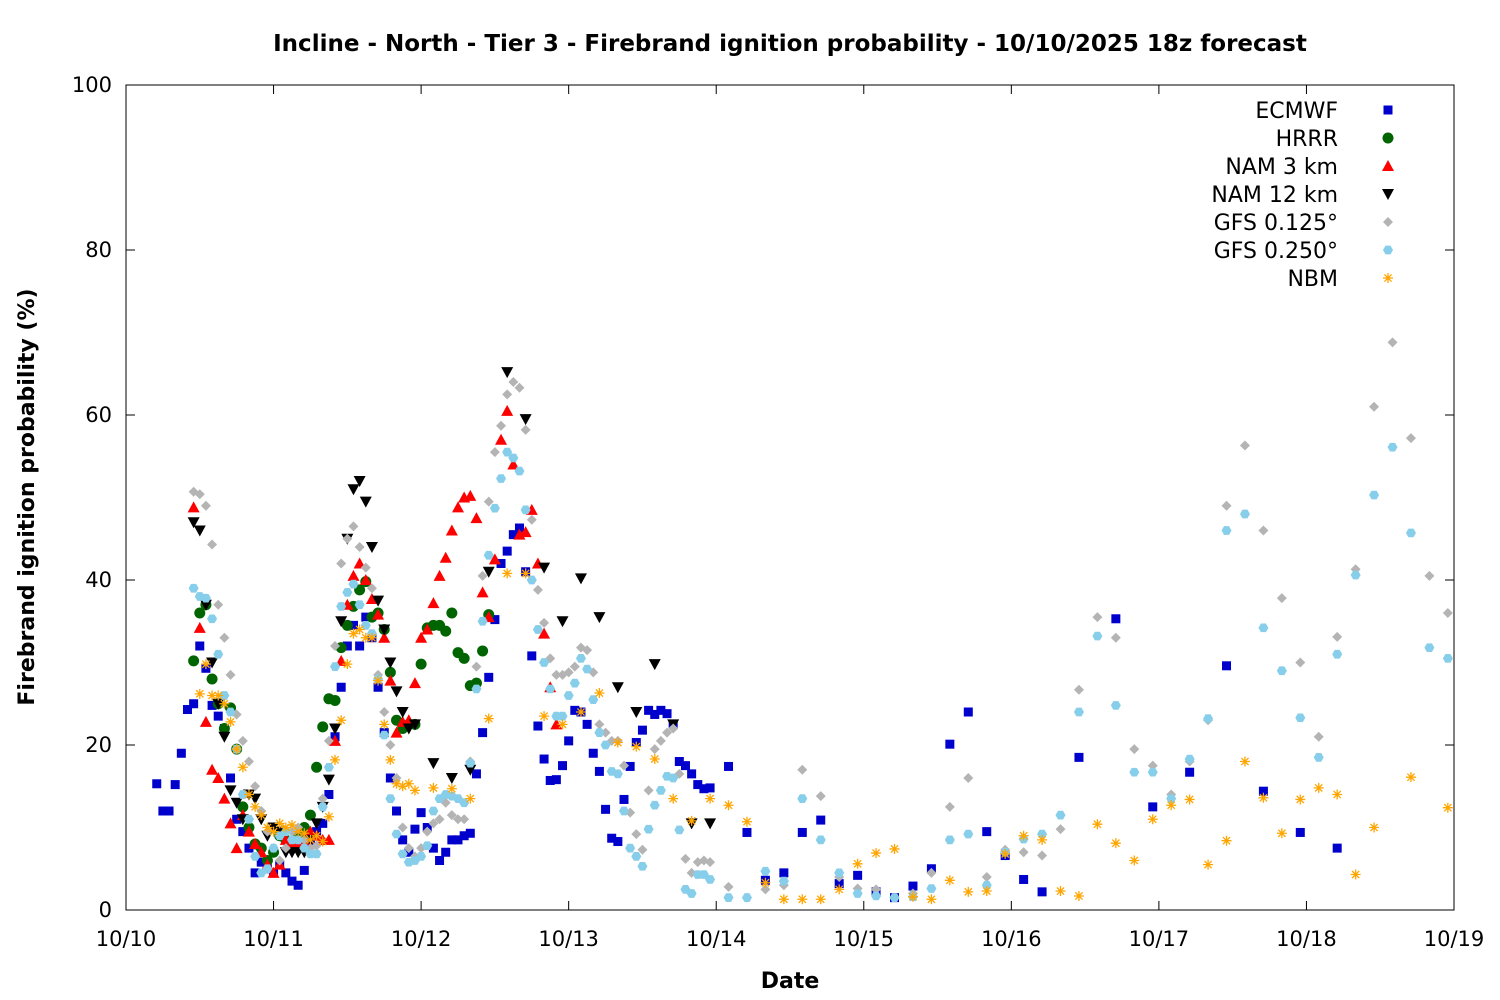 This screenshot has width=1500, height=1000. I want to click on x-tick-label: 10/13, so click(568, 939).